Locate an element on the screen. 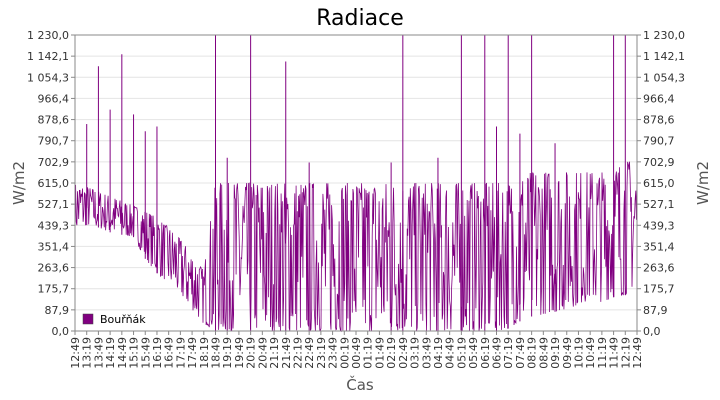 This screenshot has height=400, width=720. x-tick-label: 19:19 is located at coordinates (227, 353).